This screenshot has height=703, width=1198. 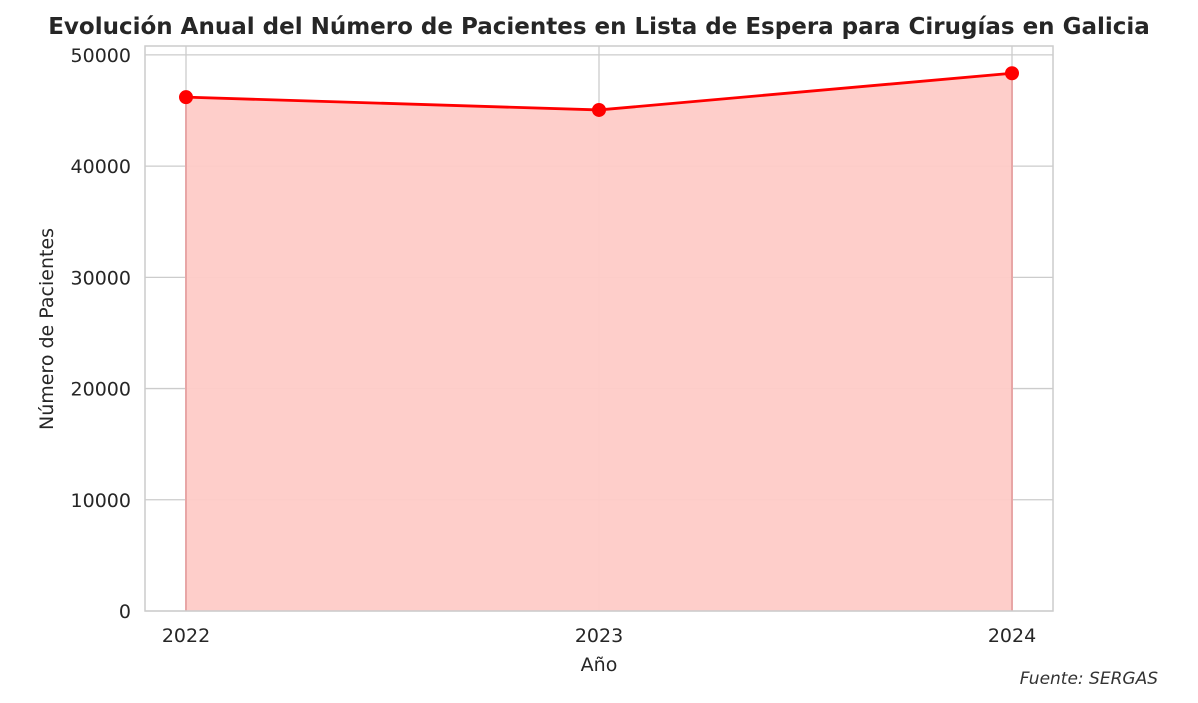 I want to click on series-marker-layer, so click(x=599, y=91).